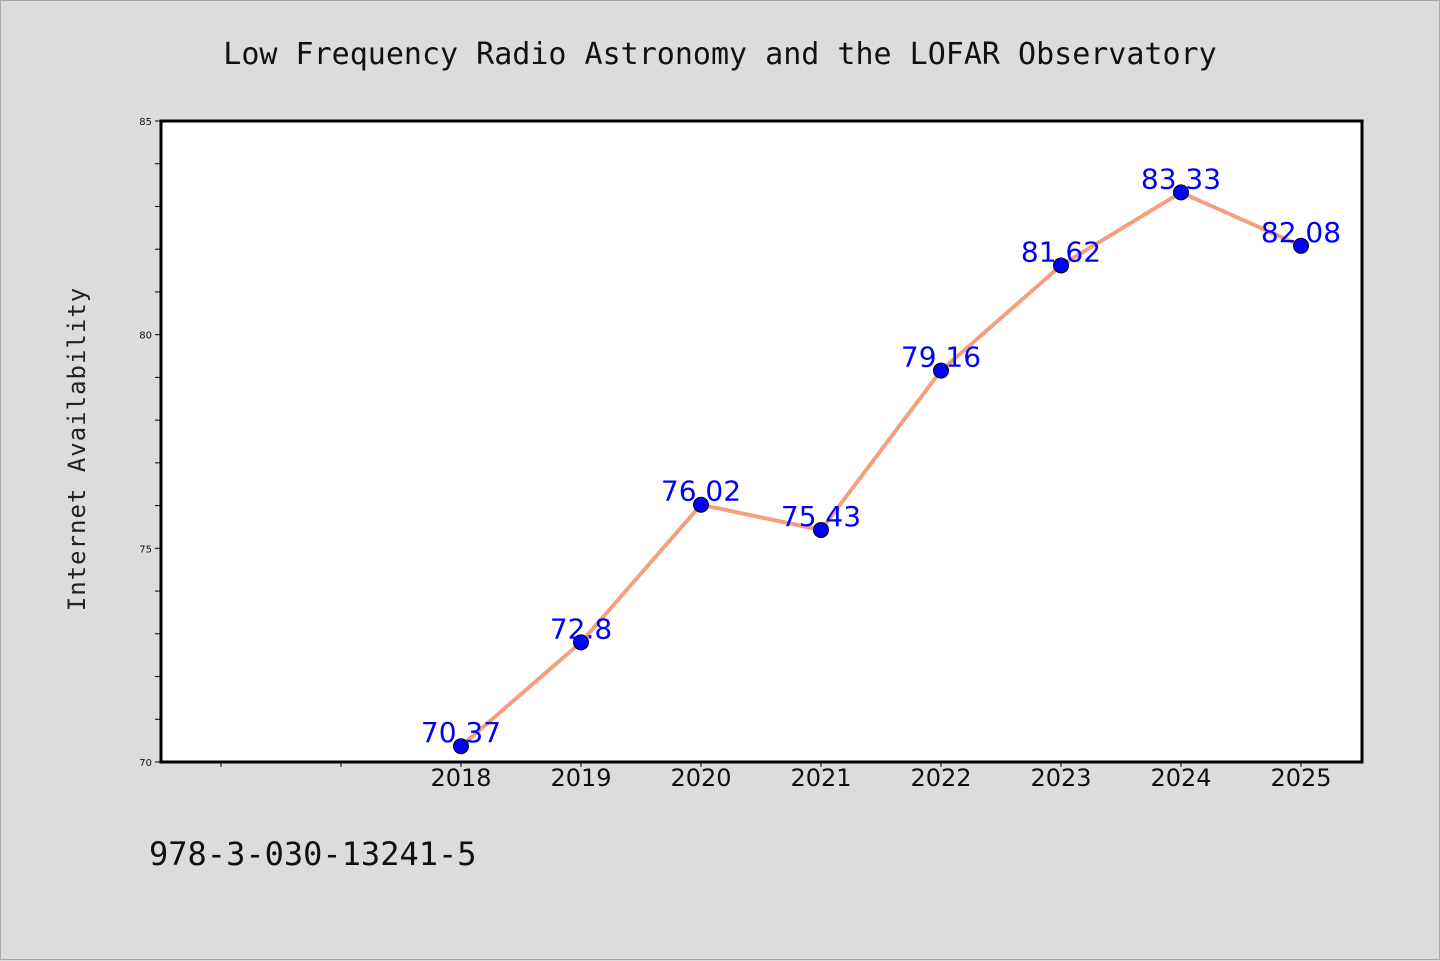 The height and width of the screenshot is (961, 1440). Describe the element at coordinates (1181, 178) in the screenshot. I see `data-label: 83.33` at that location.